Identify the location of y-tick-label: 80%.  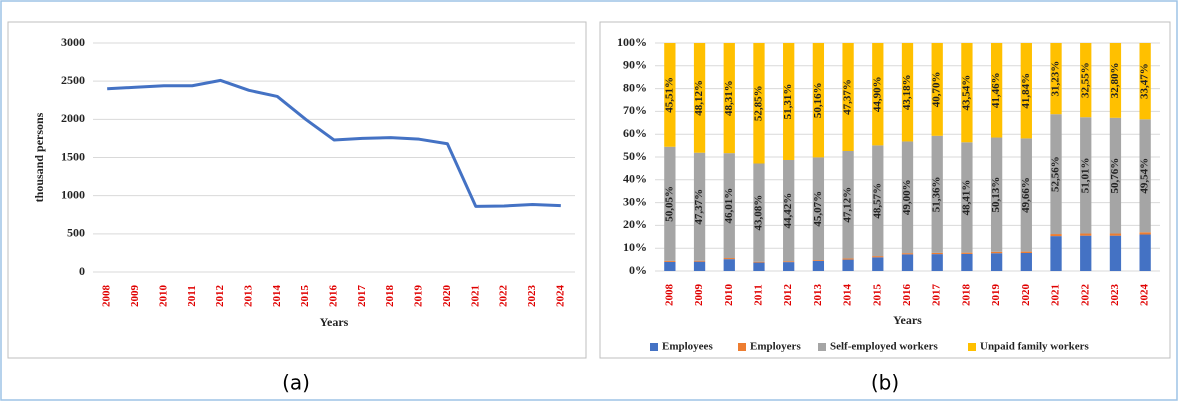
(635, 87).